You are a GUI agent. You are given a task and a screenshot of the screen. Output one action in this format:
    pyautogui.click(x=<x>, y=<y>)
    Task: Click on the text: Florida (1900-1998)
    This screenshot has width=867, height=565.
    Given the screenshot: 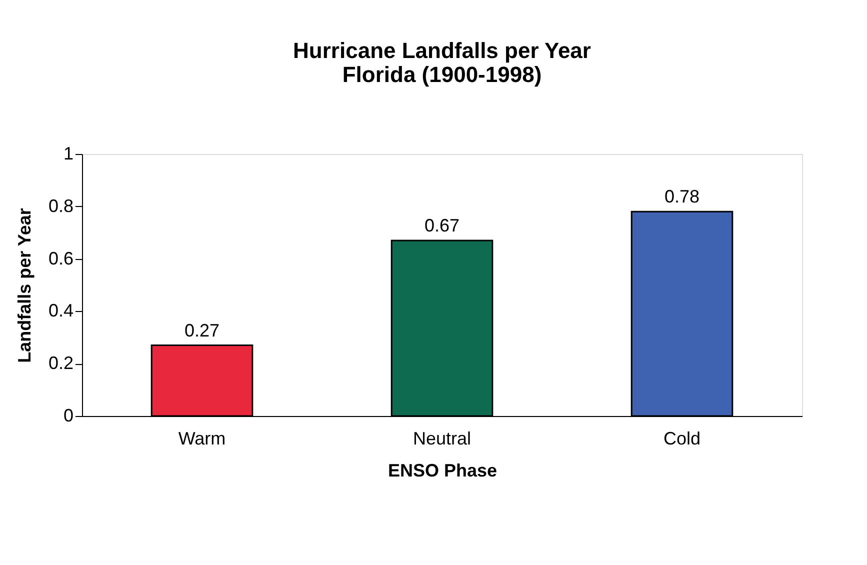 What is the action you would take?
    pyautogui.click(x=442, y=74)
    